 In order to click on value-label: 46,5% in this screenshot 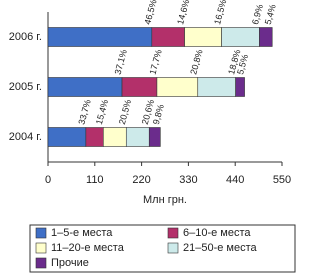, I will do `click(150, 13)`.